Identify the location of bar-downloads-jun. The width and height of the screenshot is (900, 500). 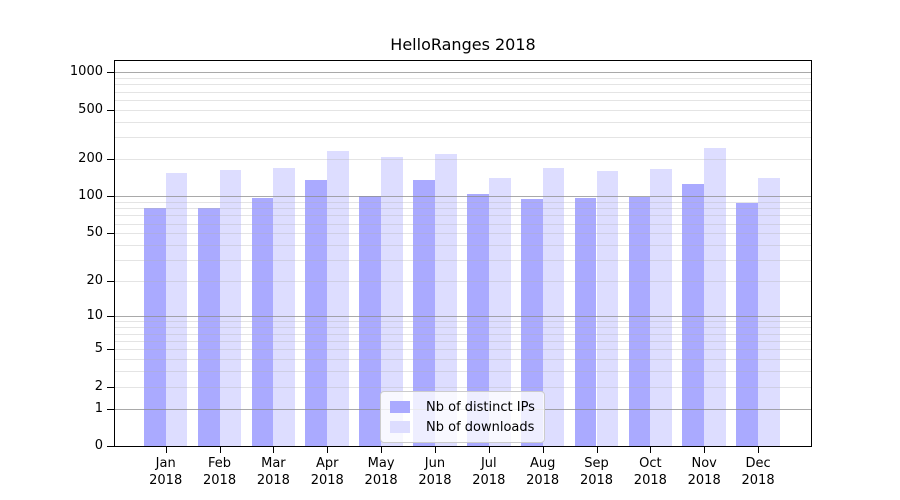
(445, 299).